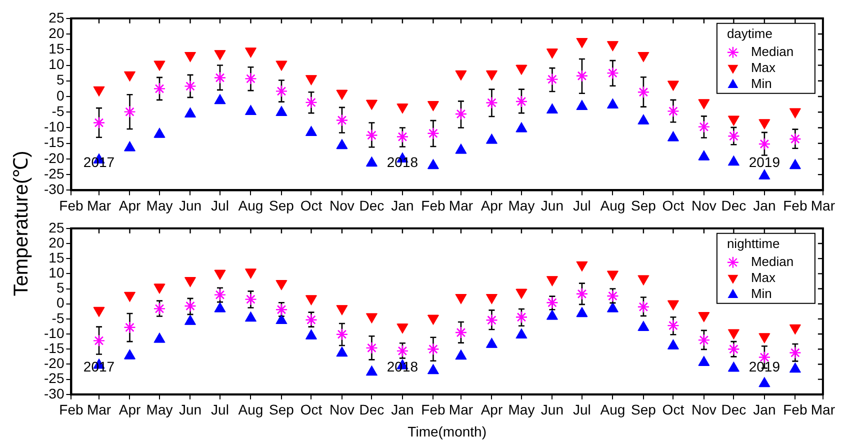  I want to click on y-tick-label: -25, so click(54, 378).